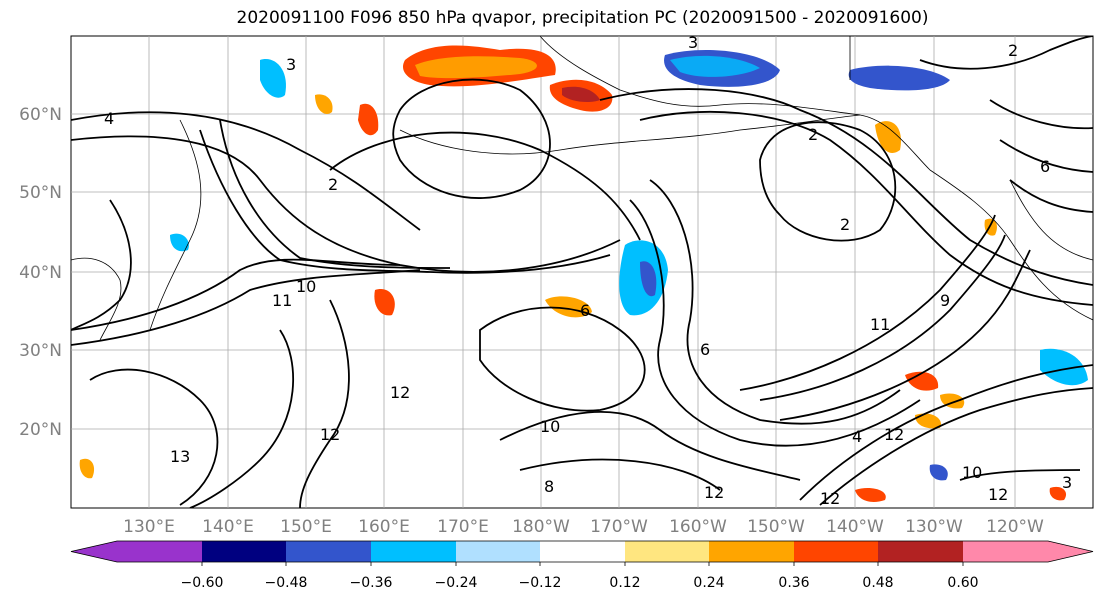 This screenshot has width=1105, height=601. I want to click on colorbar-tick-label: 0.24, so click(708, 583).